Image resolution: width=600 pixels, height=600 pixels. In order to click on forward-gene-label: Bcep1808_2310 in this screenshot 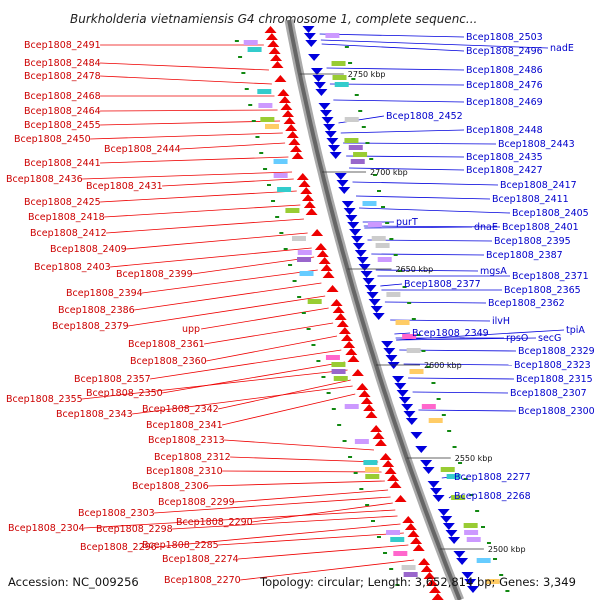, I will do `click(184, 471)`.